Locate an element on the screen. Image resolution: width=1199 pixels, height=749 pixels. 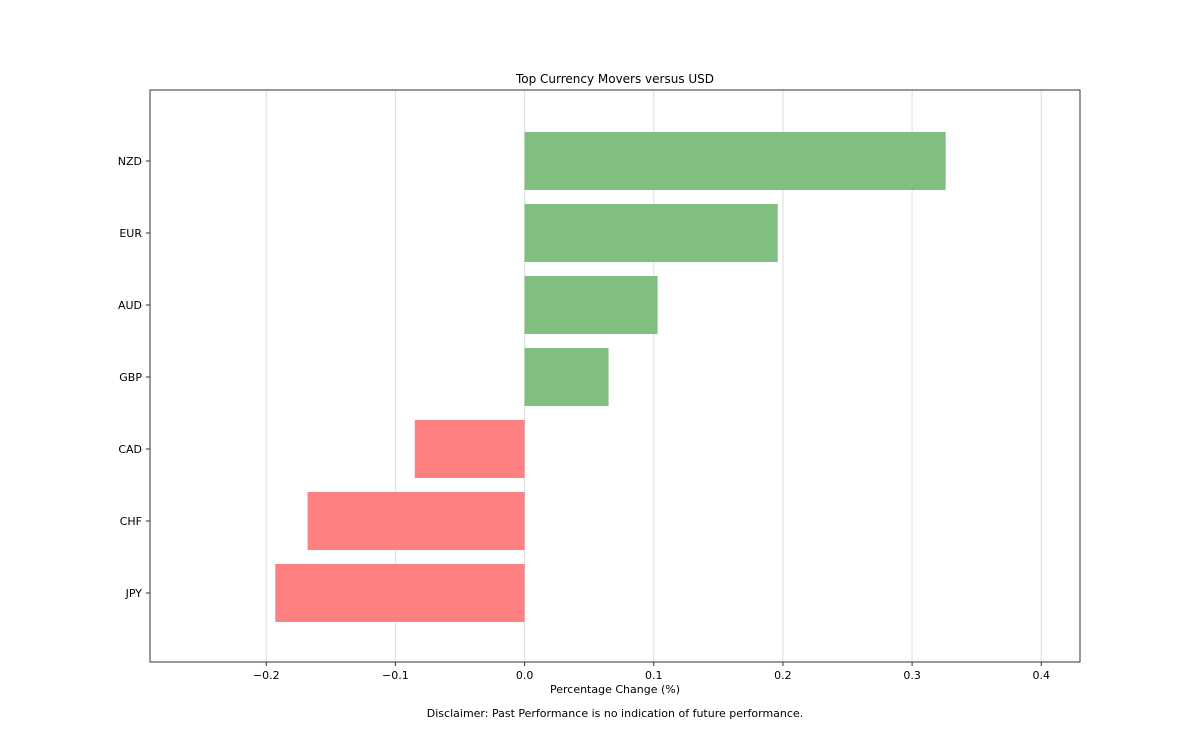
y-tick-label: CHF is located at coordinates (131, 521).